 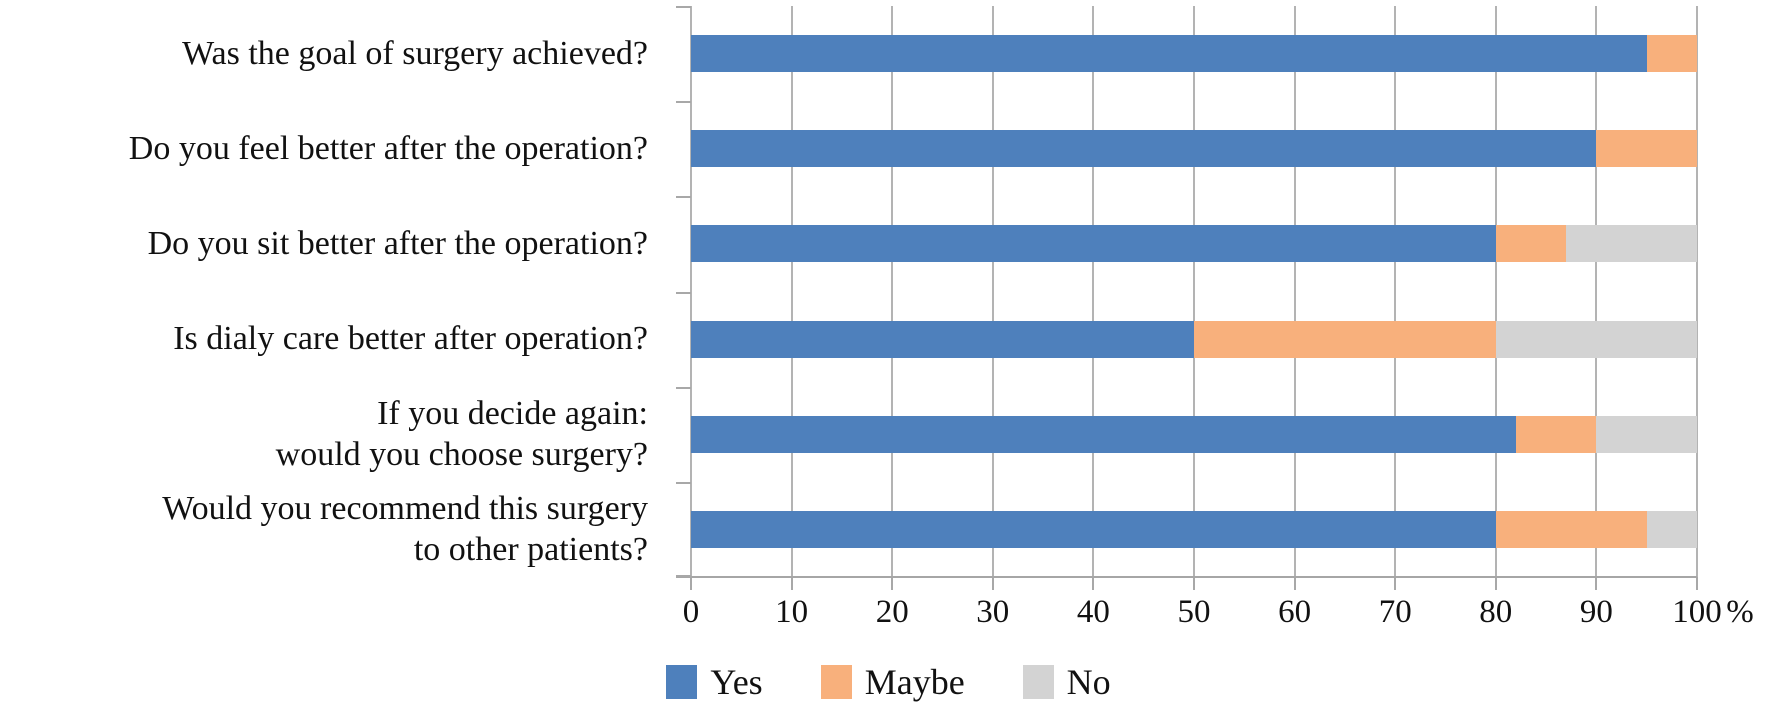 I want to click on legend-swatch-yes, so click(x=682, y=682).